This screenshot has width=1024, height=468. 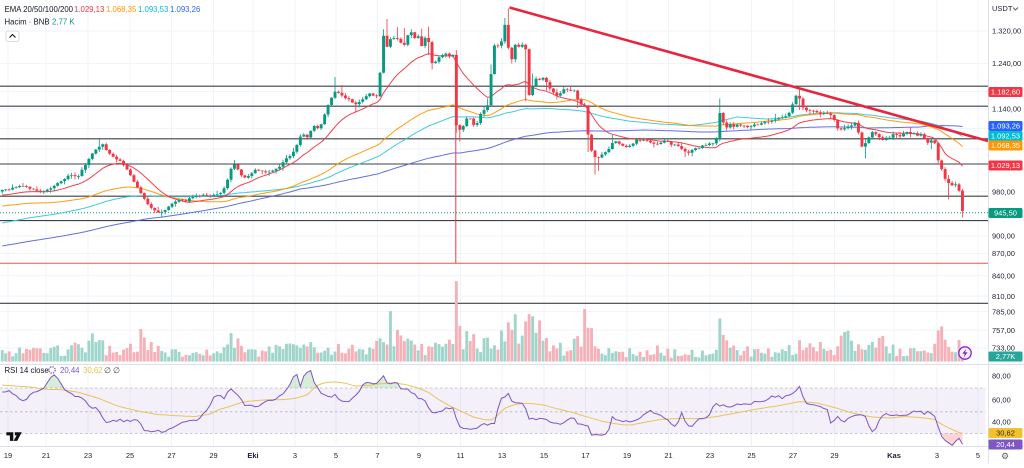 What do you see at coordinates (461, 455) in the screenshot?
I see `svg-text: 11` at bounding box center [461, 455].